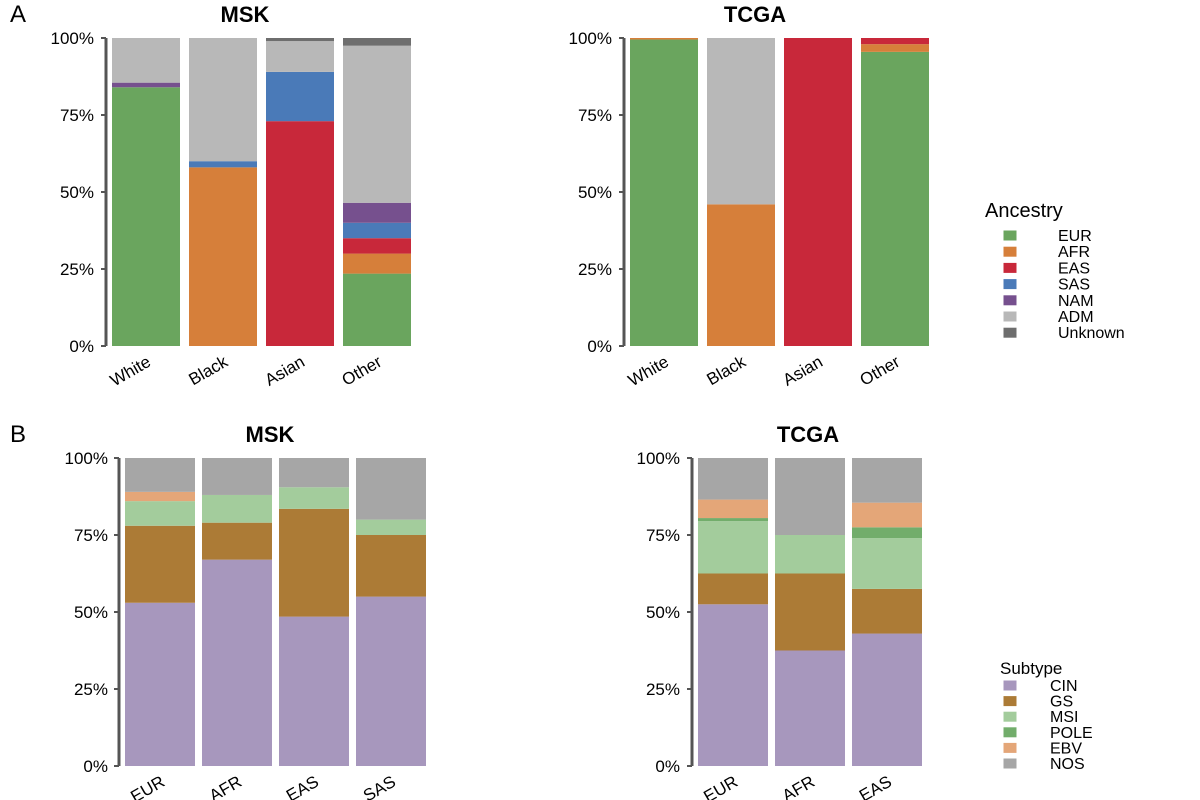 This screenshot has width=1200, height=800. I want to click on legend-swatch-msi, so click(1010, 716).